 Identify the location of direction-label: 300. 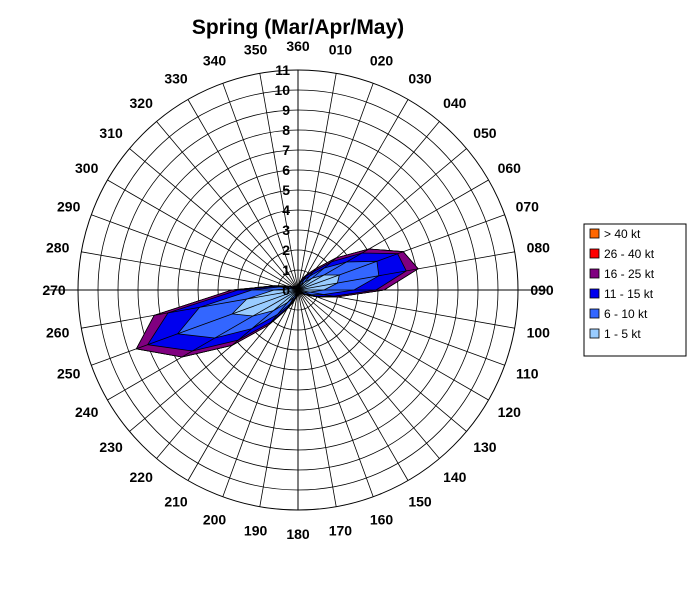
(87, 168).